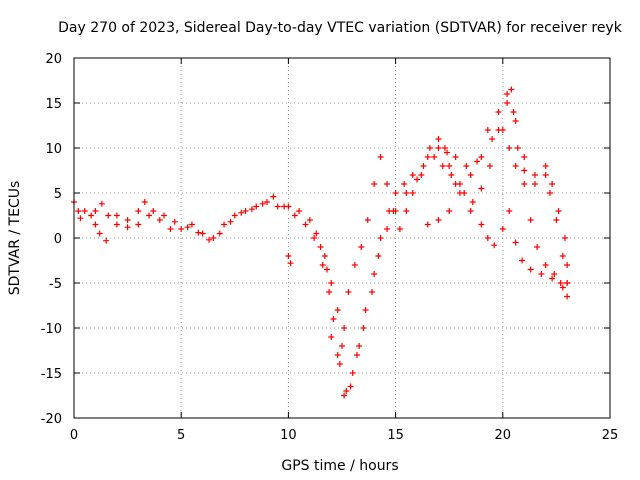 This screenshot has width=640, height=480. What do you see at coordinates (15, 238) in the screenshot?
I see `y-axis-title: SDTVAR / TECUs` at bounding box center [15, 238].